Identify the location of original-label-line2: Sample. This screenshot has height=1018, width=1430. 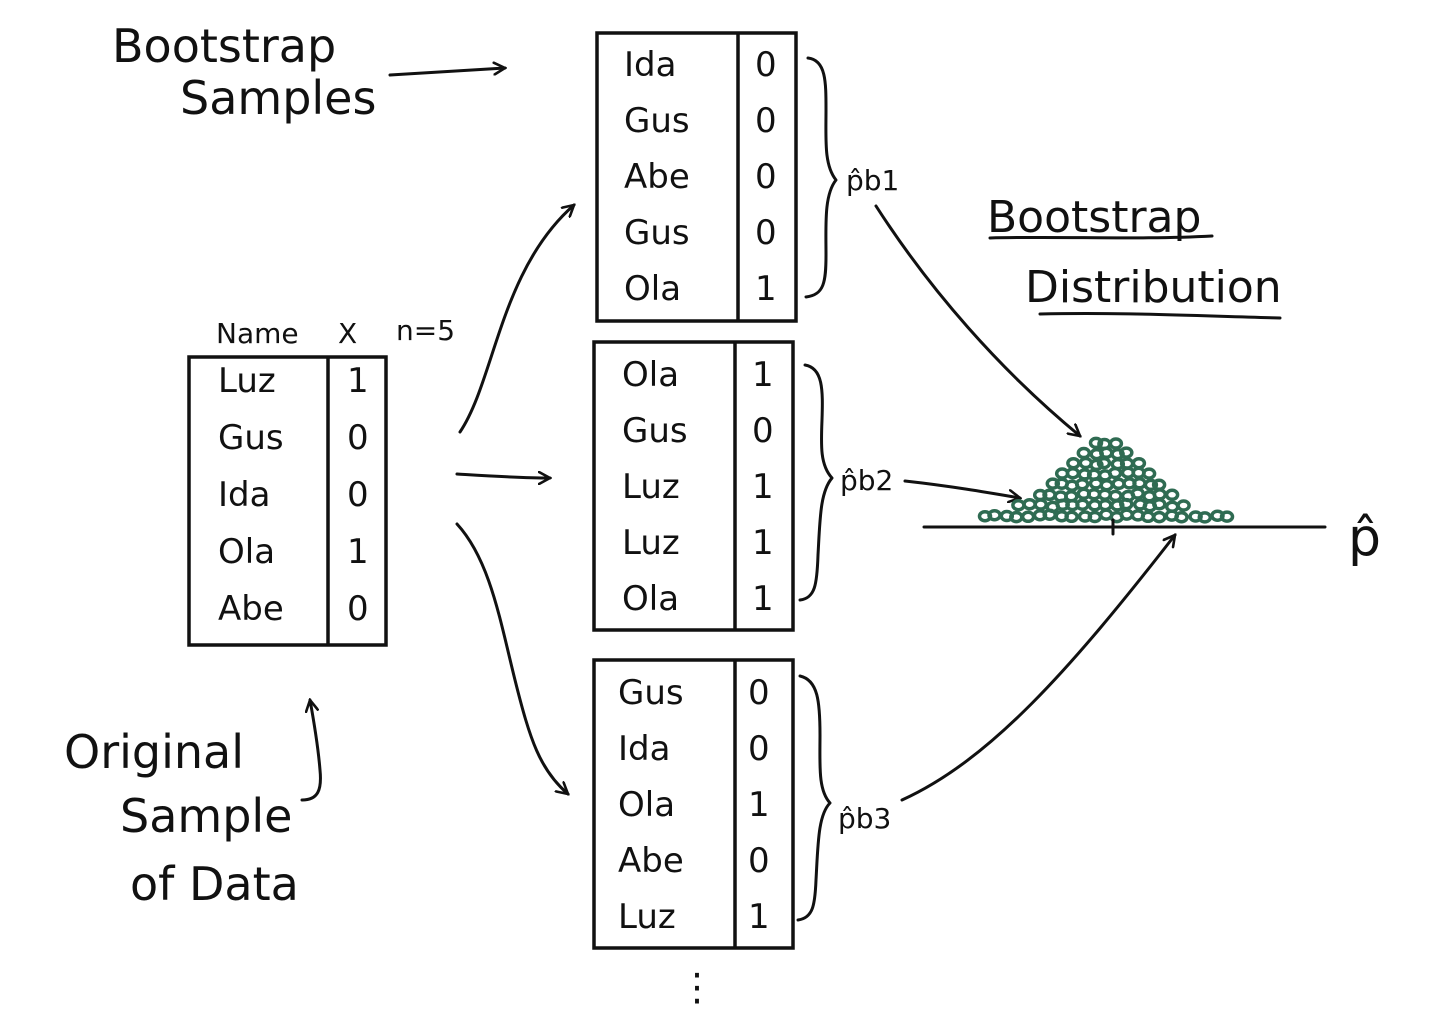
(206, 816).